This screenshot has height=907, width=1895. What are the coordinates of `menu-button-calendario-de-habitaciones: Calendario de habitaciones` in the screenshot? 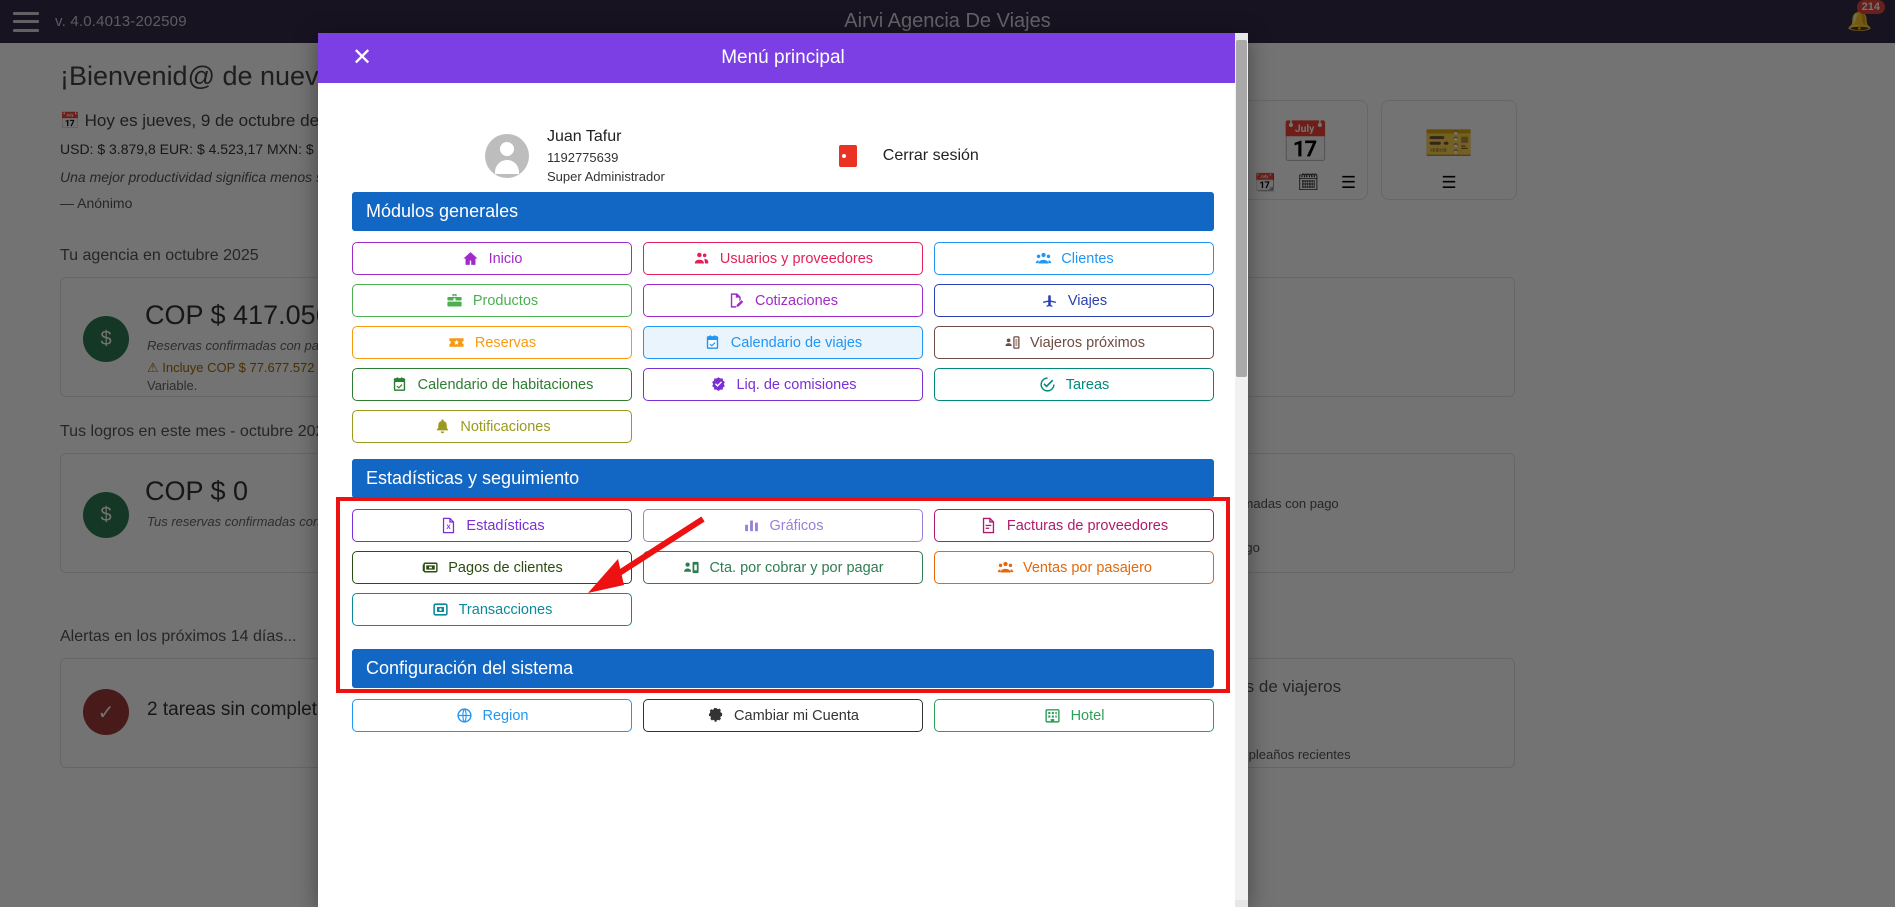 It's located at (492, 384).